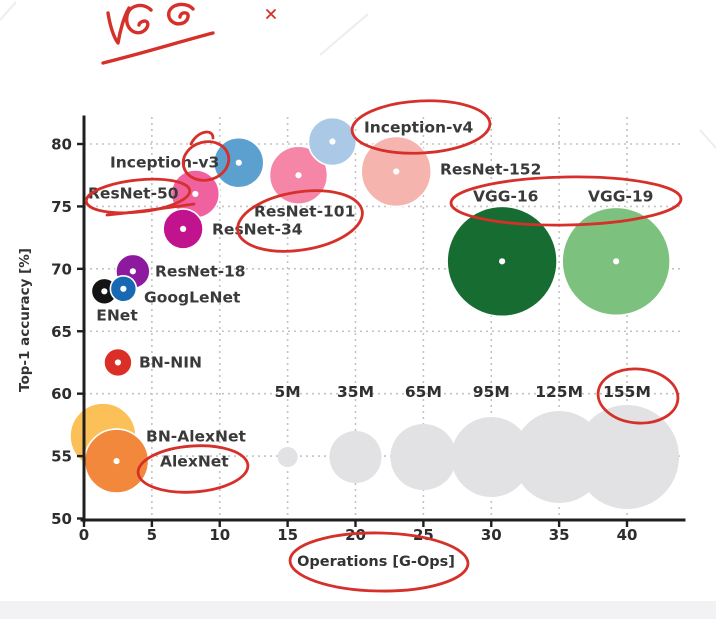 Image resolution: width=716 pixels, height=619 pixels. I want to click on alexnet-label-circle, so click(193, 469).